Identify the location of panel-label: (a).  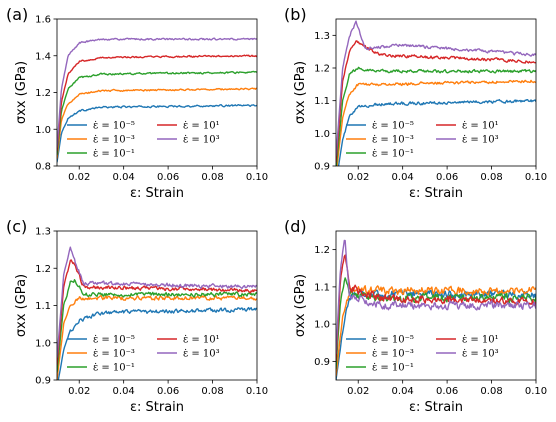
(17, 14).